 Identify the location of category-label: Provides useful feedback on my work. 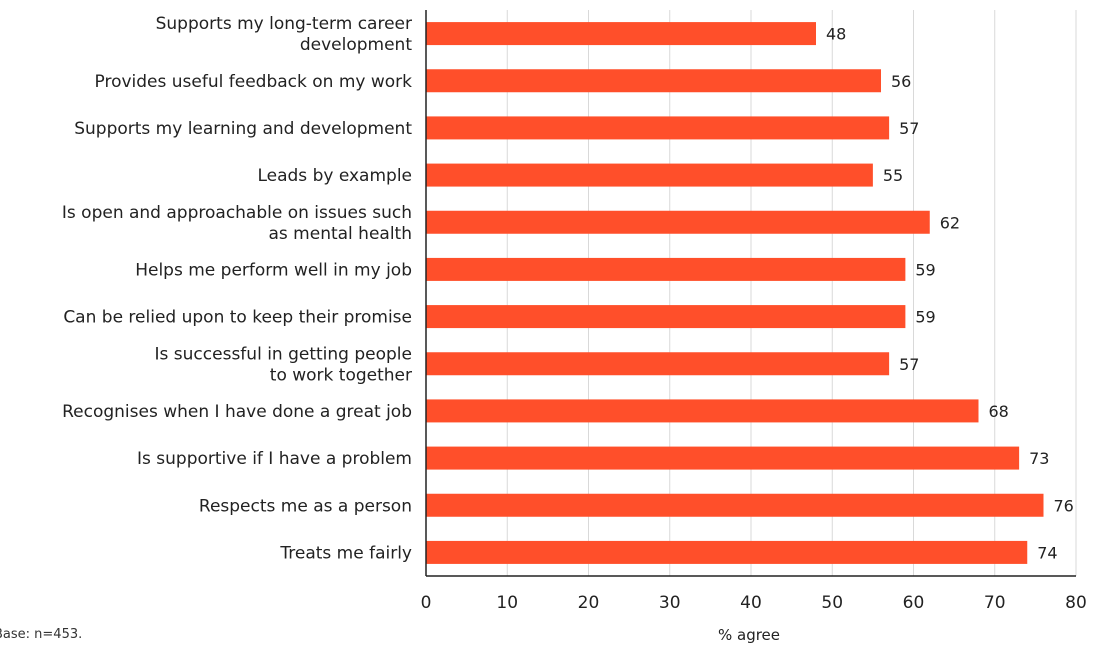
(254, 82).